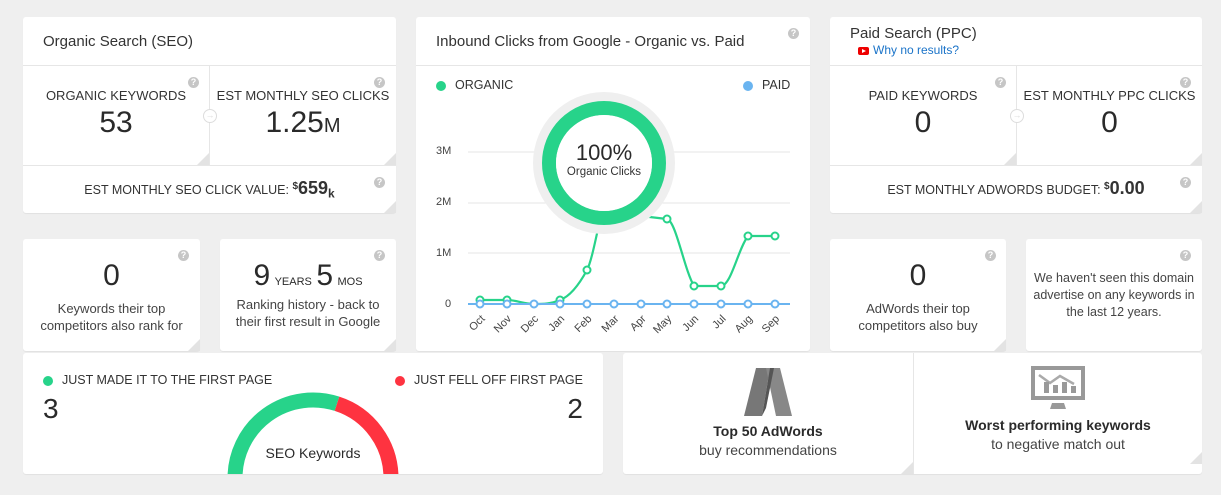 Image resolution: width=1221 pixels, height=495 pixels. I want to click on adwords-competitors-value: 0, so click(918, 275).